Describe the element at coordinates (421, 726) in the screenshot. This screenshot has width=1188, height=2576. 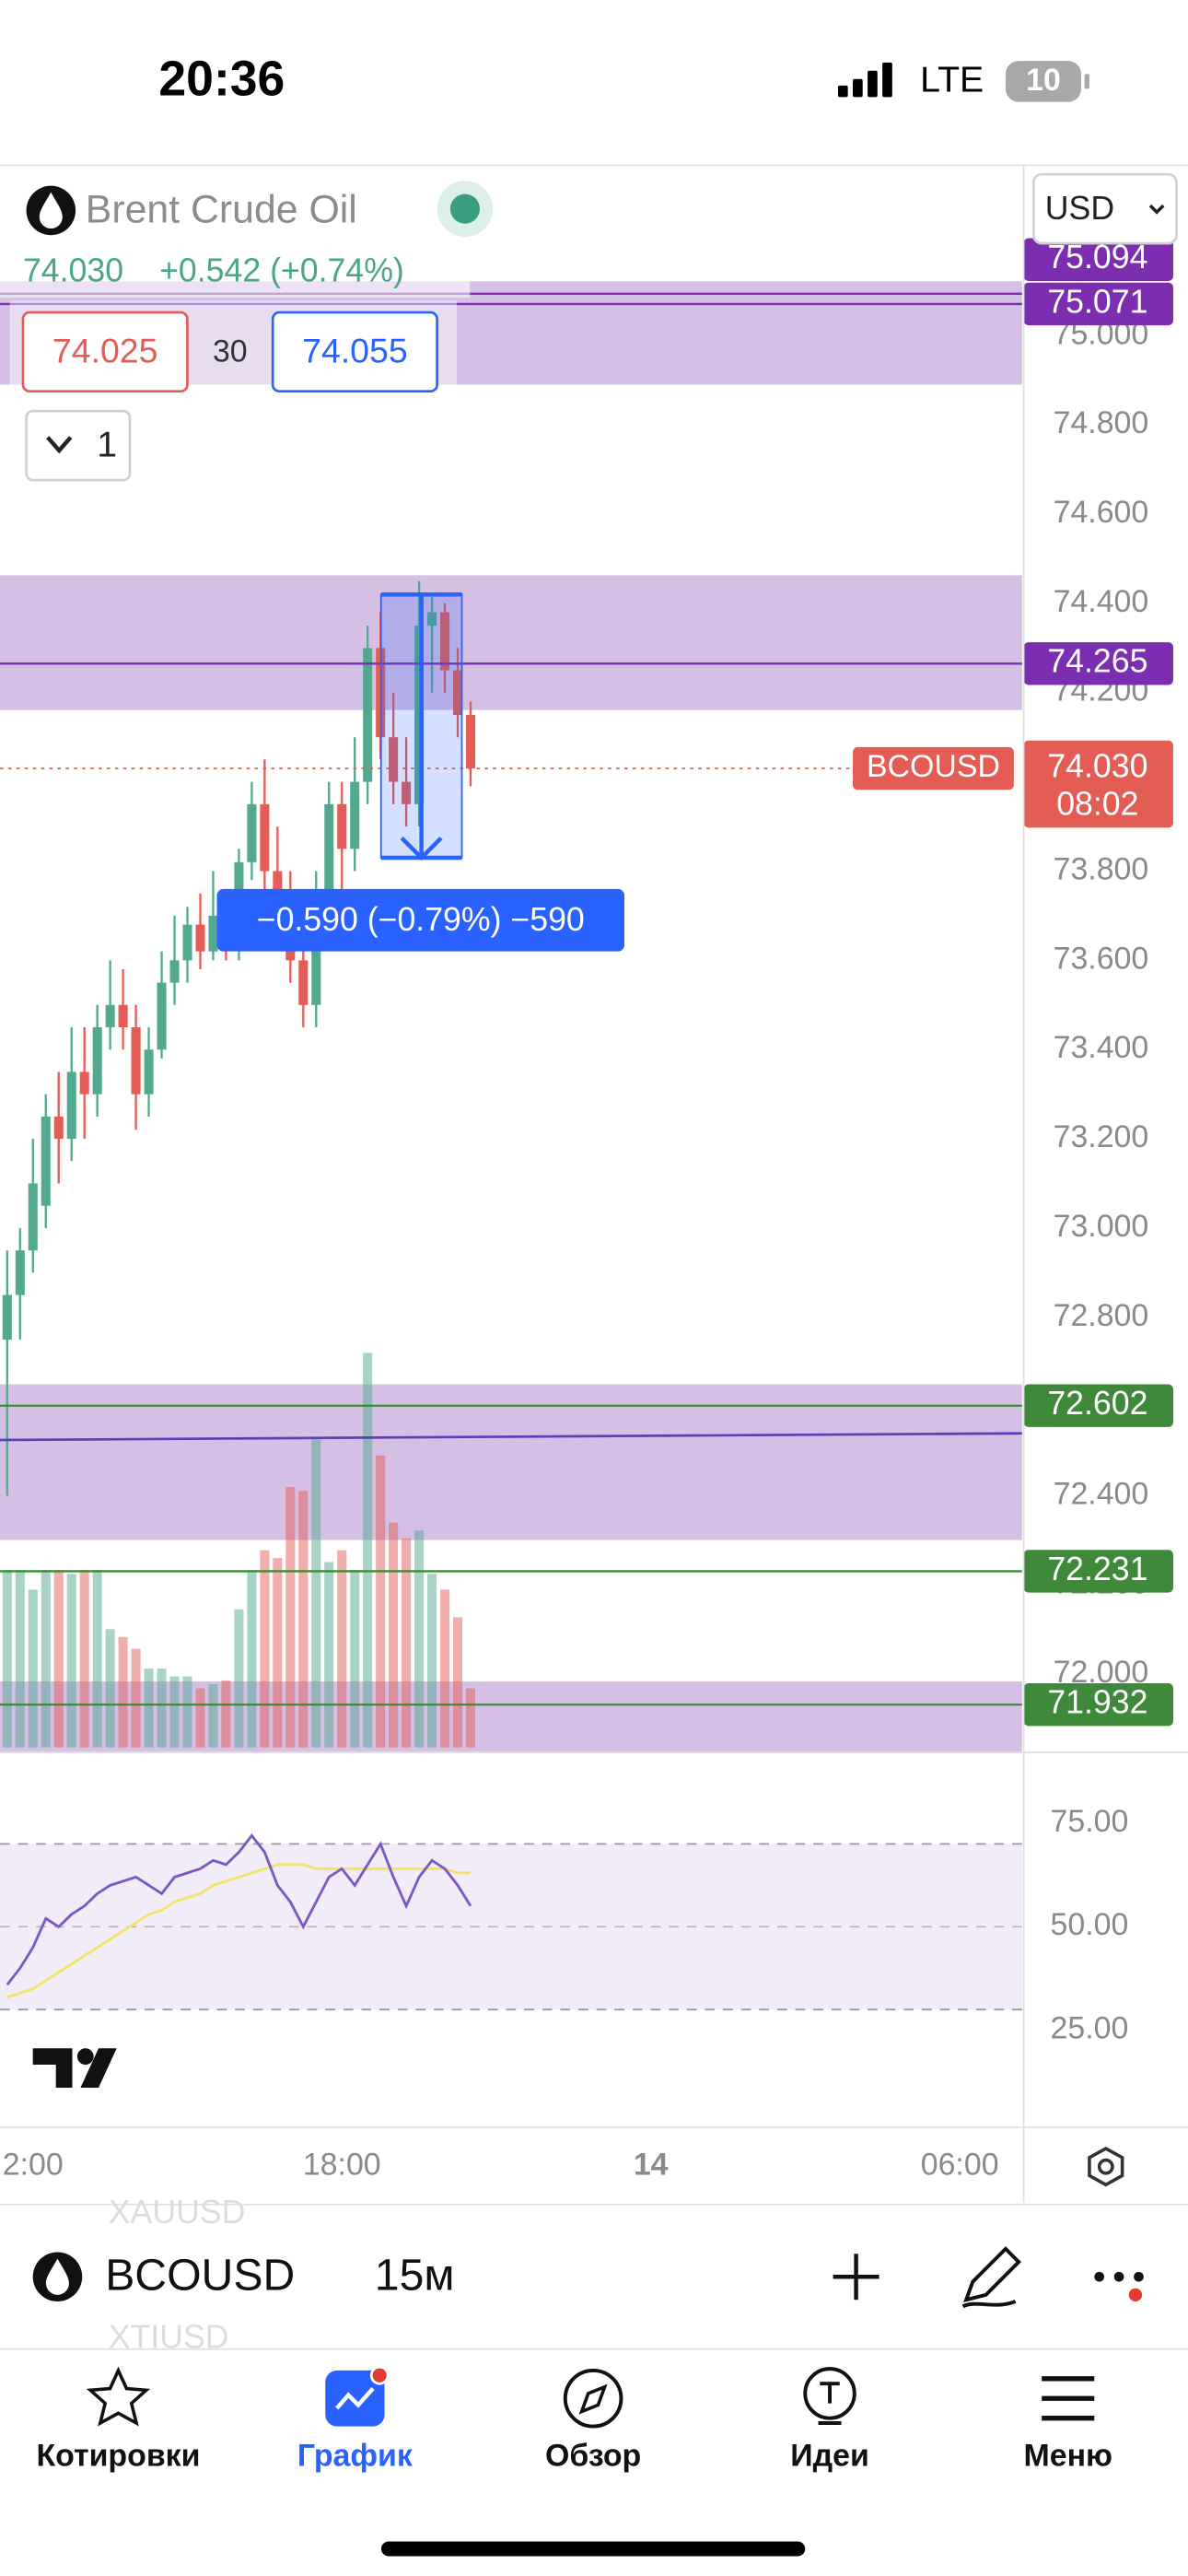
I see `measure-arrow` at that location.